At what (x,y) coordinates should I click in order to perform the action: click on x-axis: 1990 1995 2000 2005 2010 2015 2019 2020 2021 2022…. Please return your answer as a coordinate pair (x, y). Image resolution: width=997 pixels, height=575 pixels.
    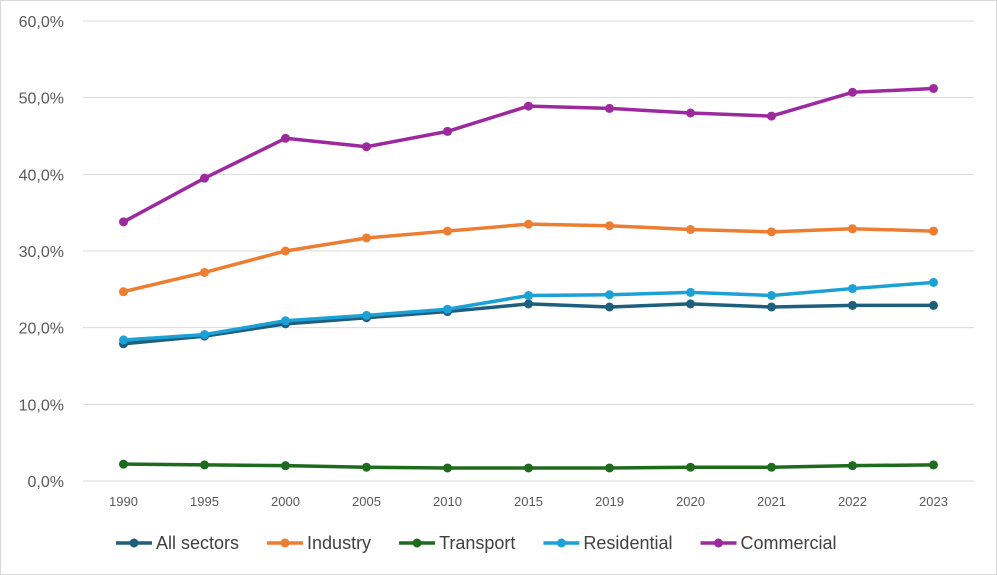
    Looking at the image, I should click on (528, 501).